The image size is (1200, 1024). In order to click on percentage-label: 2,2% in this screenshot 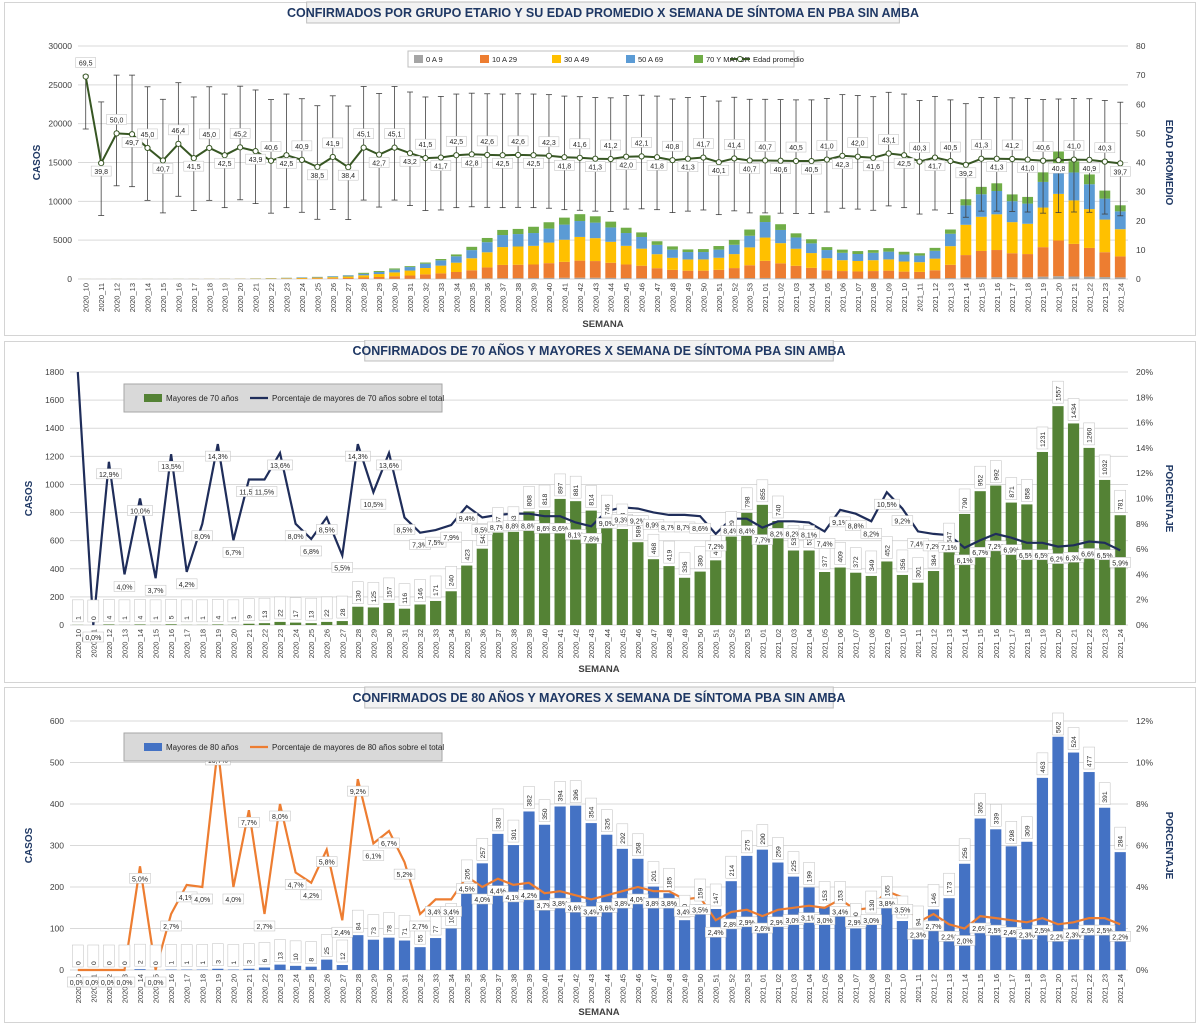, I will do `click(1058, 937)`.